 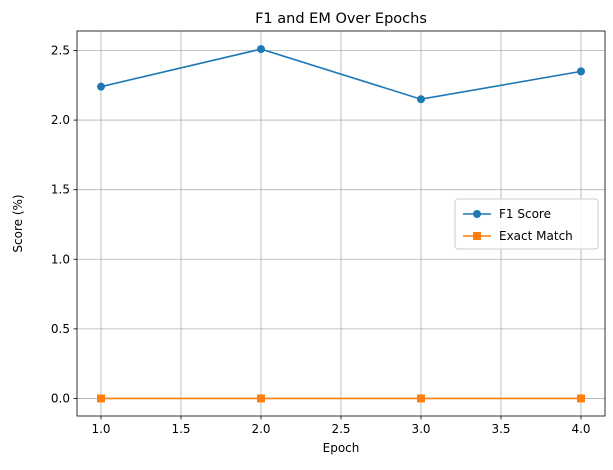 What do you see at coordinates (340, 429) in the screenshot?
I see `x-tick-label: 2.5` at bounding box center [340, 429].